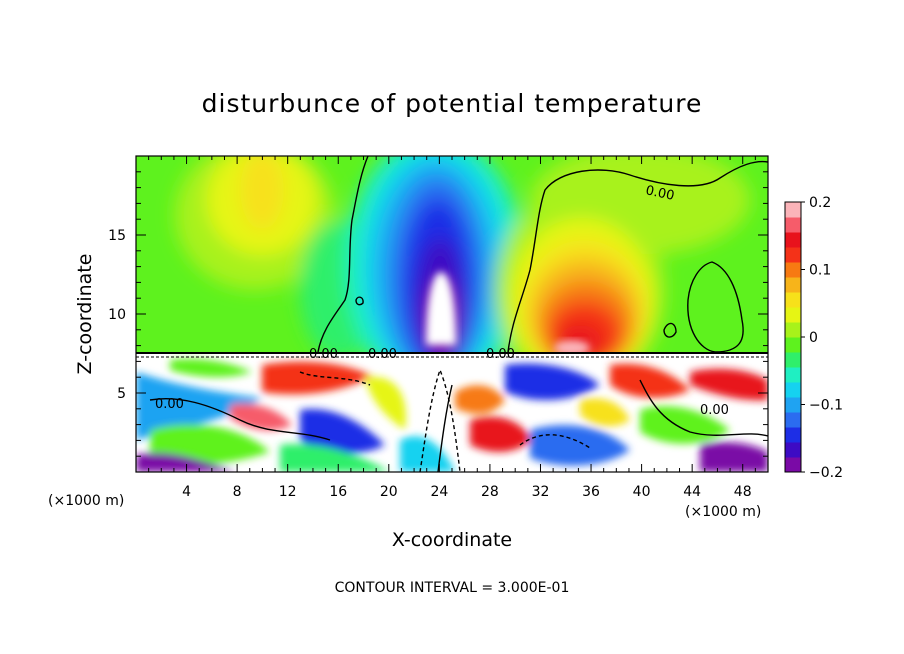  Describe the element at coordinates (820, 271) in the screenshot. I see `colorbar-tick-label: 0.1` at that location.